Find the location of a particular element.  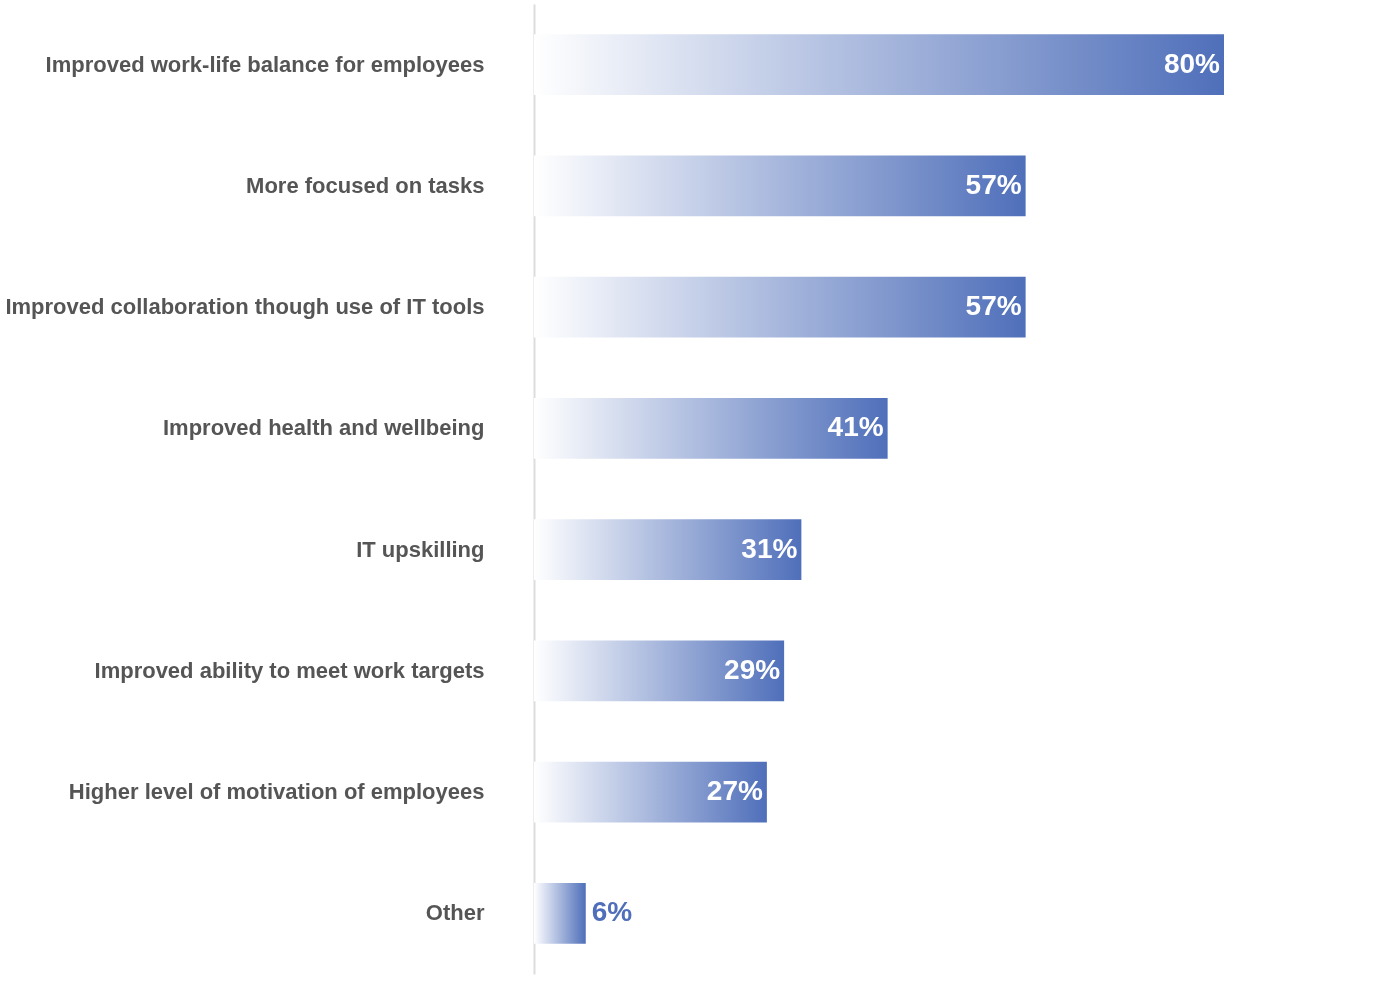

y-tick-label: IT upskilling is located at coordinates (420, 549).